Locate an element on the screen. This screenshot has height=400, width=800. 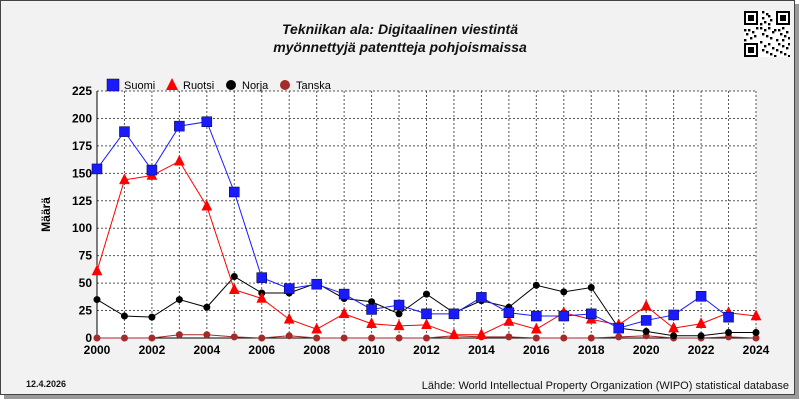
date-label: 12.4.2026 is located at coordinates (46, 384).